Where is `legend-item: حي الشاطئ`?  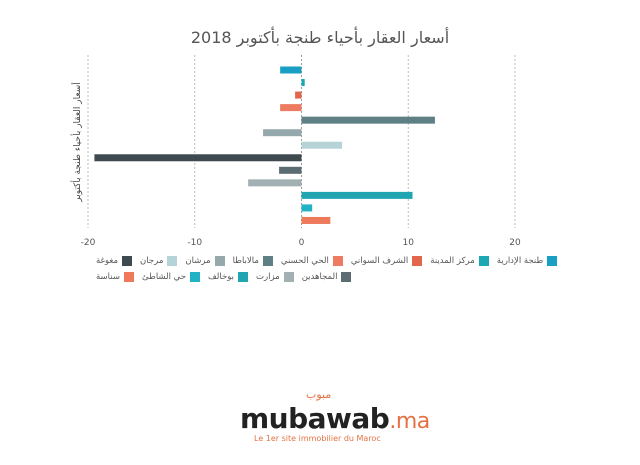
legend-item: حي الشاطئ is located at coordinates (171, 277).